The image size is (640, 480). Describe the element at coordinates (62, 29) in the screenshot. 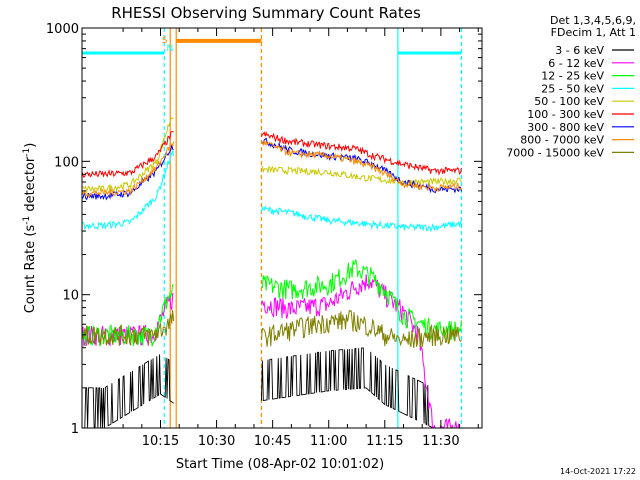

I see `y-tick-label-4: 1000` at that location.